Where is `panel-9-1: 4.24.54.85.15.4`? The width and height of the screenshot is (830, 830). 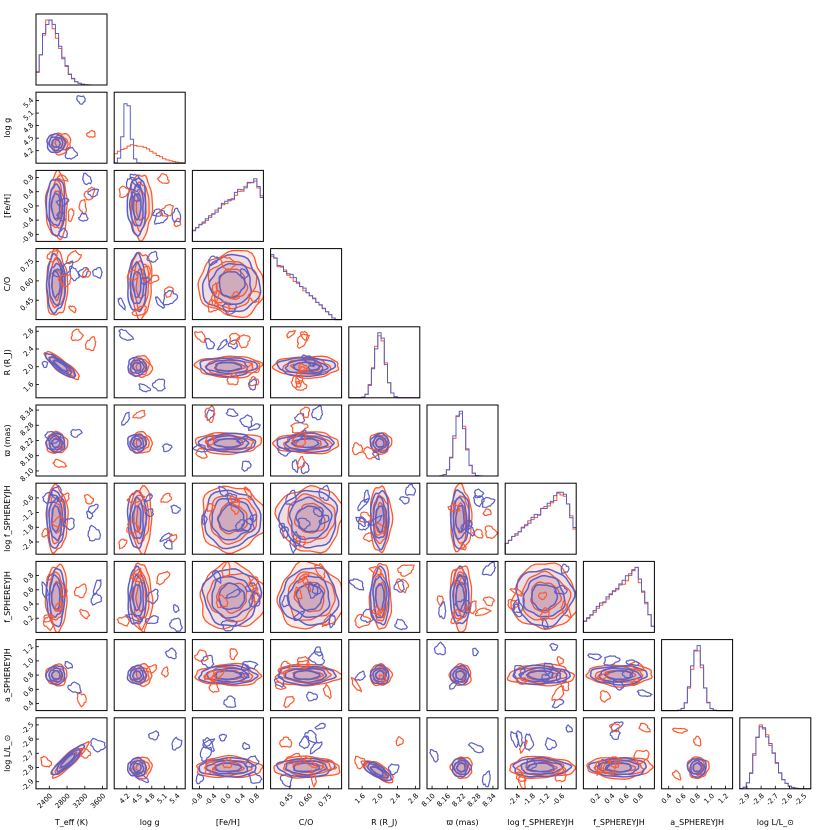
panel-9-1: 4.24.54.85.15.4 is located at coordinates (149, 761).